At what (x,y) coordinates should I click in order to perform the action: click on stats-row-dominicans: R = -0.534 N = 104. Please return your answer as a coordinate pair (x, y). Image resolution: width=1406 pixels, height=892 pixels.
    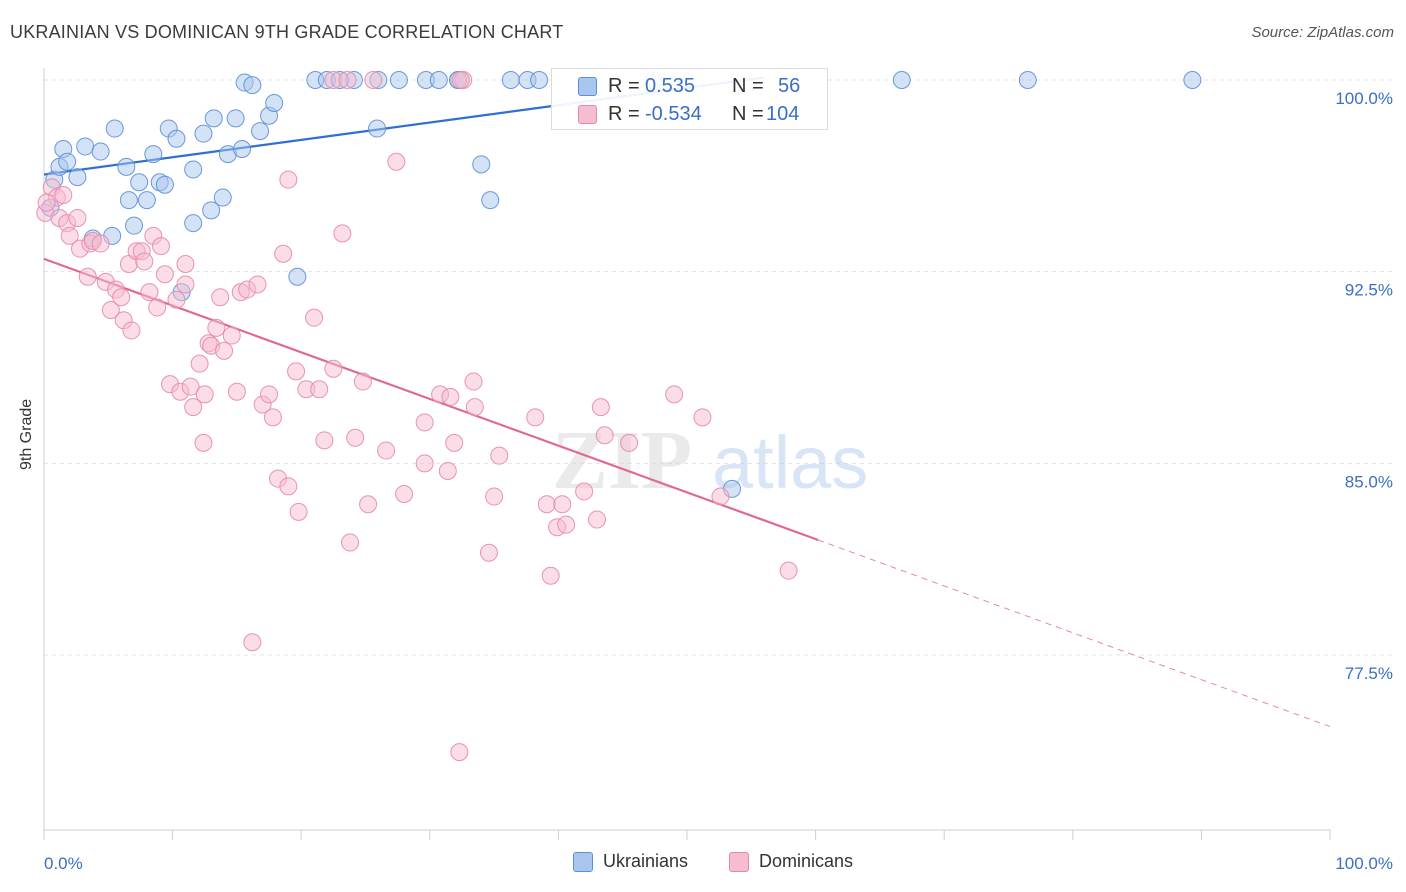
    Looking at the image, I should click on (689, 115).